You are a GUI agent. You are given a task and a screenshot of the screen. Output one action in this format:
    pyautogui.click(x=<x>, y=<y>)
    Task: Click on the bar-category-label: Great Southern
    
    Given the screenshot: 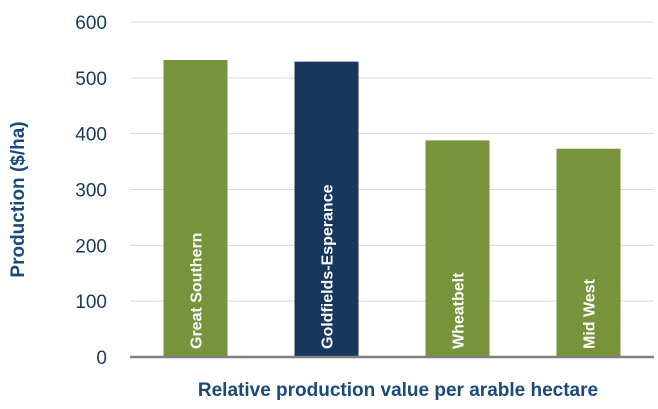 What is the action you would take?
    pyautogui.click(x=197, y=291)
    